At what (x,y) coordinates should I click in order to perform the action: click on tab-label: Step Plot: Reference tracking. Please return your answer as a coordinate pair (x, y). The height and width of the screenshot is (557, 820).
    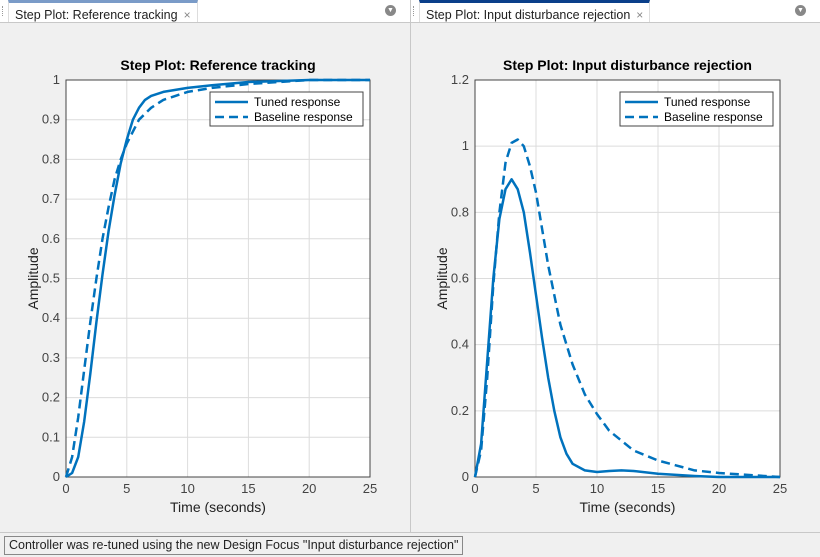
    Looking at the image, I should click on (96, 15).